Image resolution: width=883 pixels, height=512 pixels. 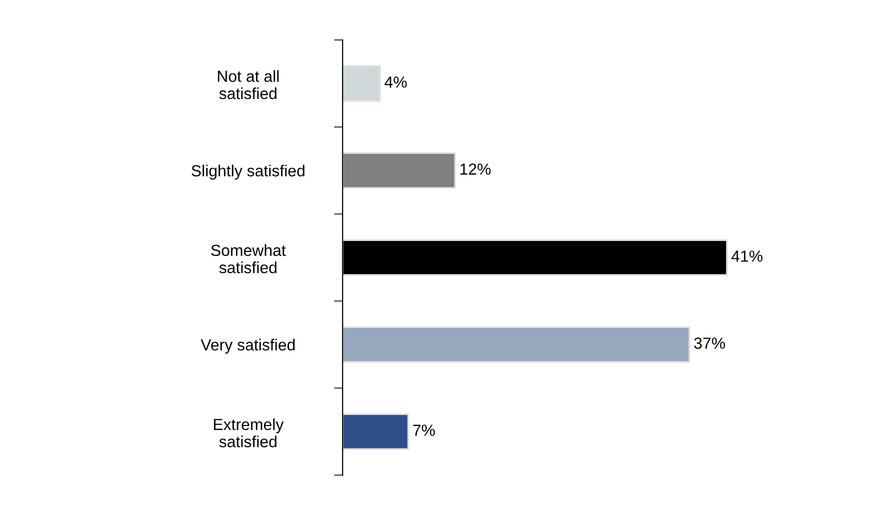 What do you see at coordinates (709, 343) in the screenshot?
I see `data-label: 37%` at bounding box center [709, 343].